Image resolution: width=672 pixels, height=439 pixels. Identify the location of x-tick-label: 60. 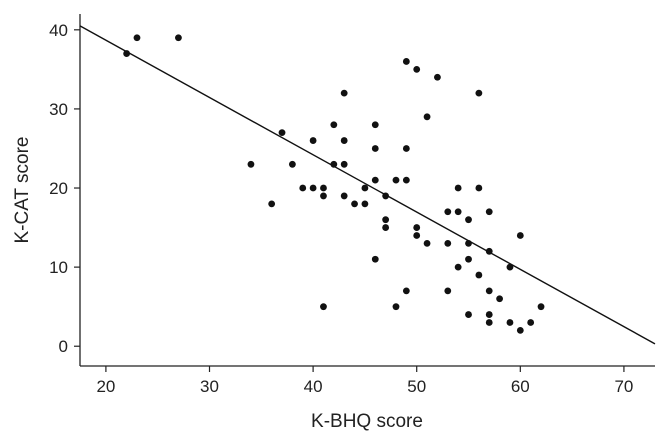
(520, 386).